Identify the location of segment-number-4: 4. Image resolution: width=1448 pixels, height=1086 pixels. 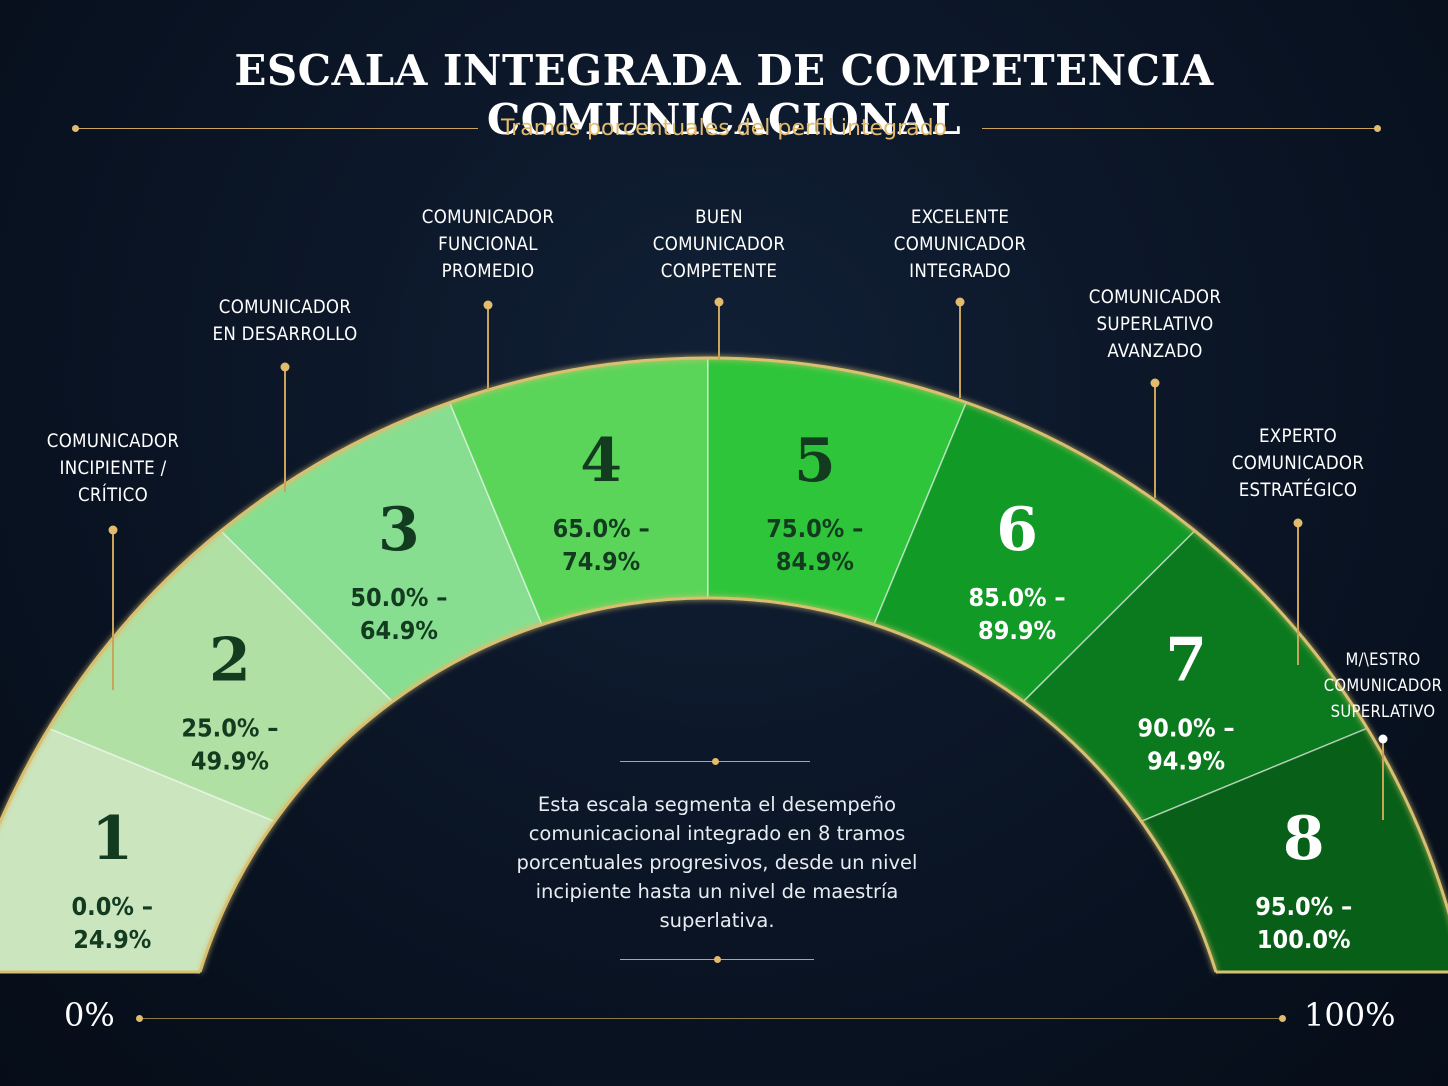
(601, 461).